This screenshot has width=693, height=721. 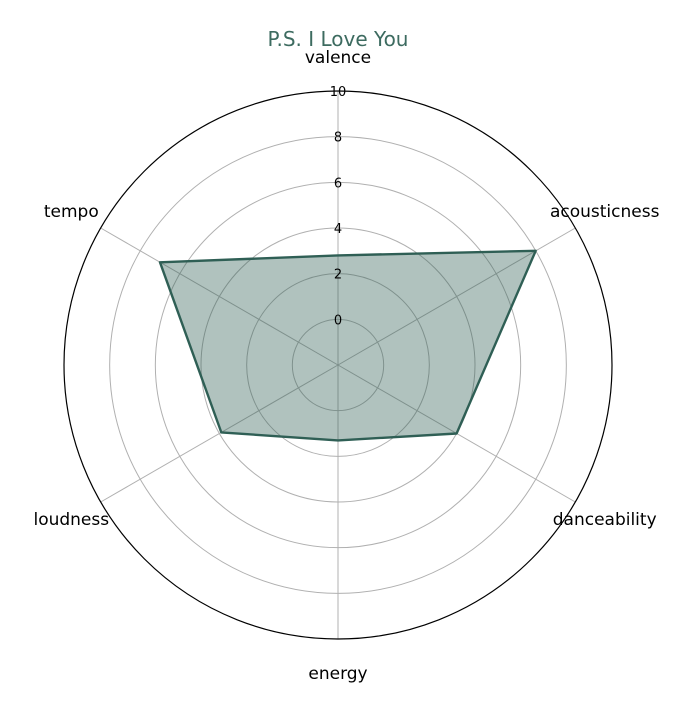 I want to click on axis-label-danceability: danceability, so click(x=605, y=520).